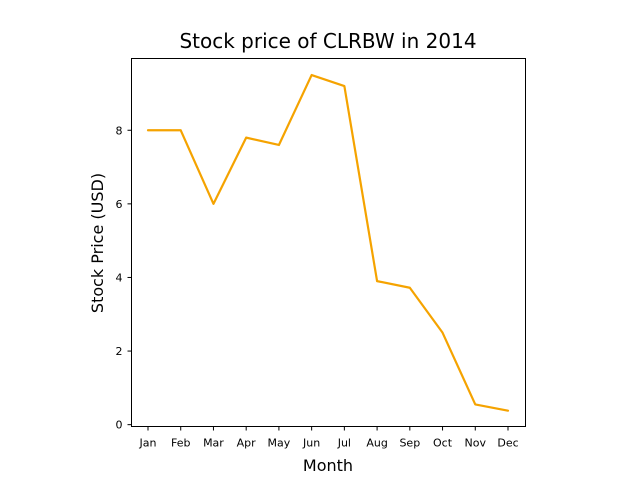 This screenshot has height=480, width=640. Describe the element at coordinates (247, 443) in the screenshot. I see `x-tick-label: Apr` at that location.